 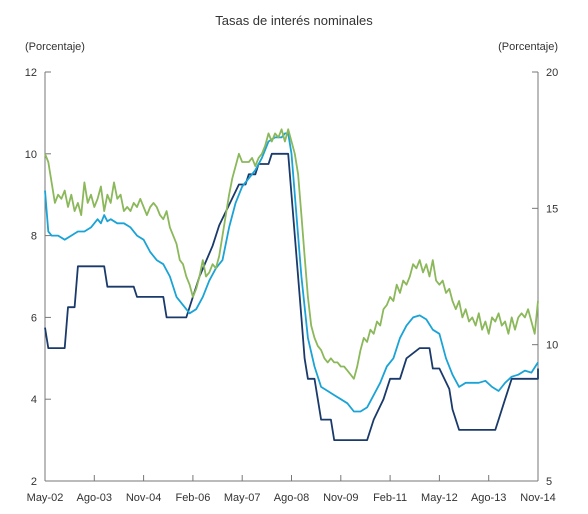 What do you see at coordinates (34, 318) in the screenshot?
I see `left-tick-label: 6` at bounding box center [34, 318].